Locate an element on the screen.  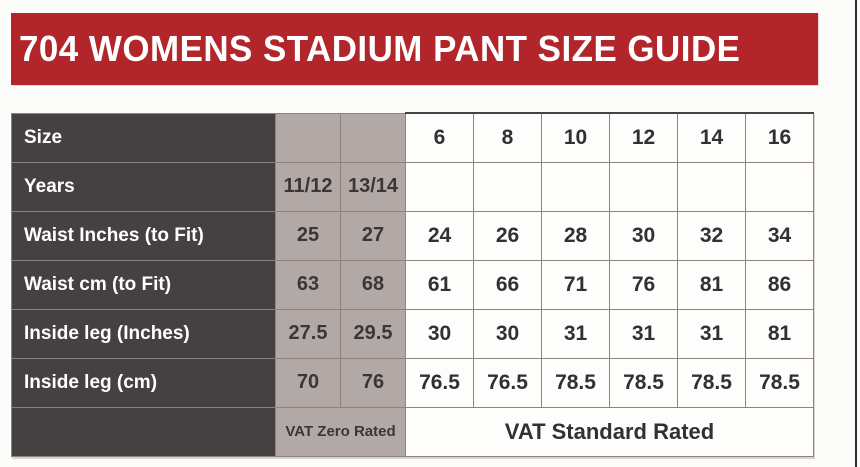
size-value-cell: 8 is located at coordinates (507, 137).